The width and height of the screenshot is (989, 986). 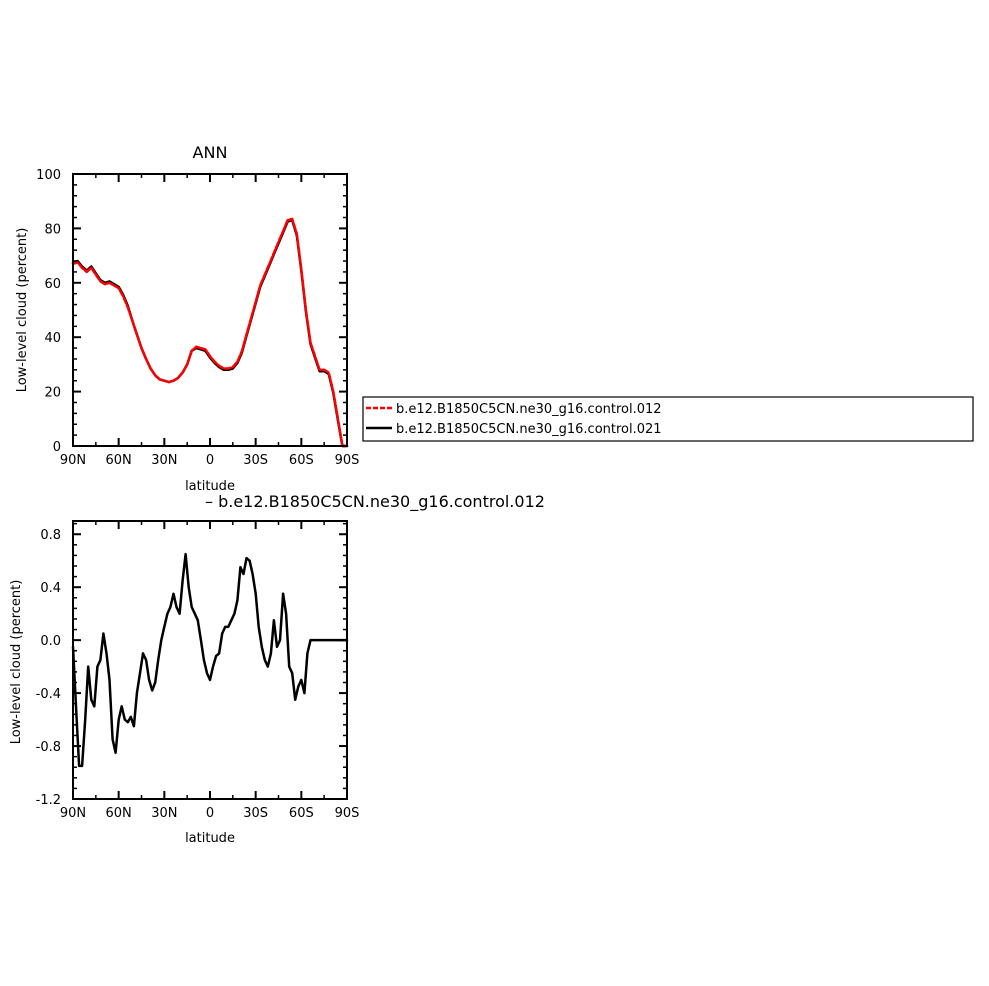 I want to click on chart-title: ANN, so click(x=210, y=152).